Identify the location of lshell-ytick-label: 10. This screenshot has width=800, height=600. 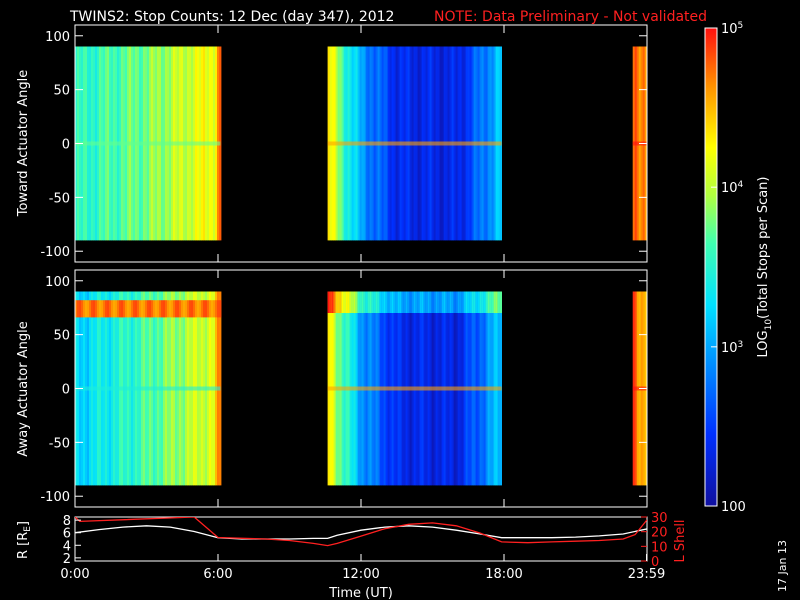
(659, 547).